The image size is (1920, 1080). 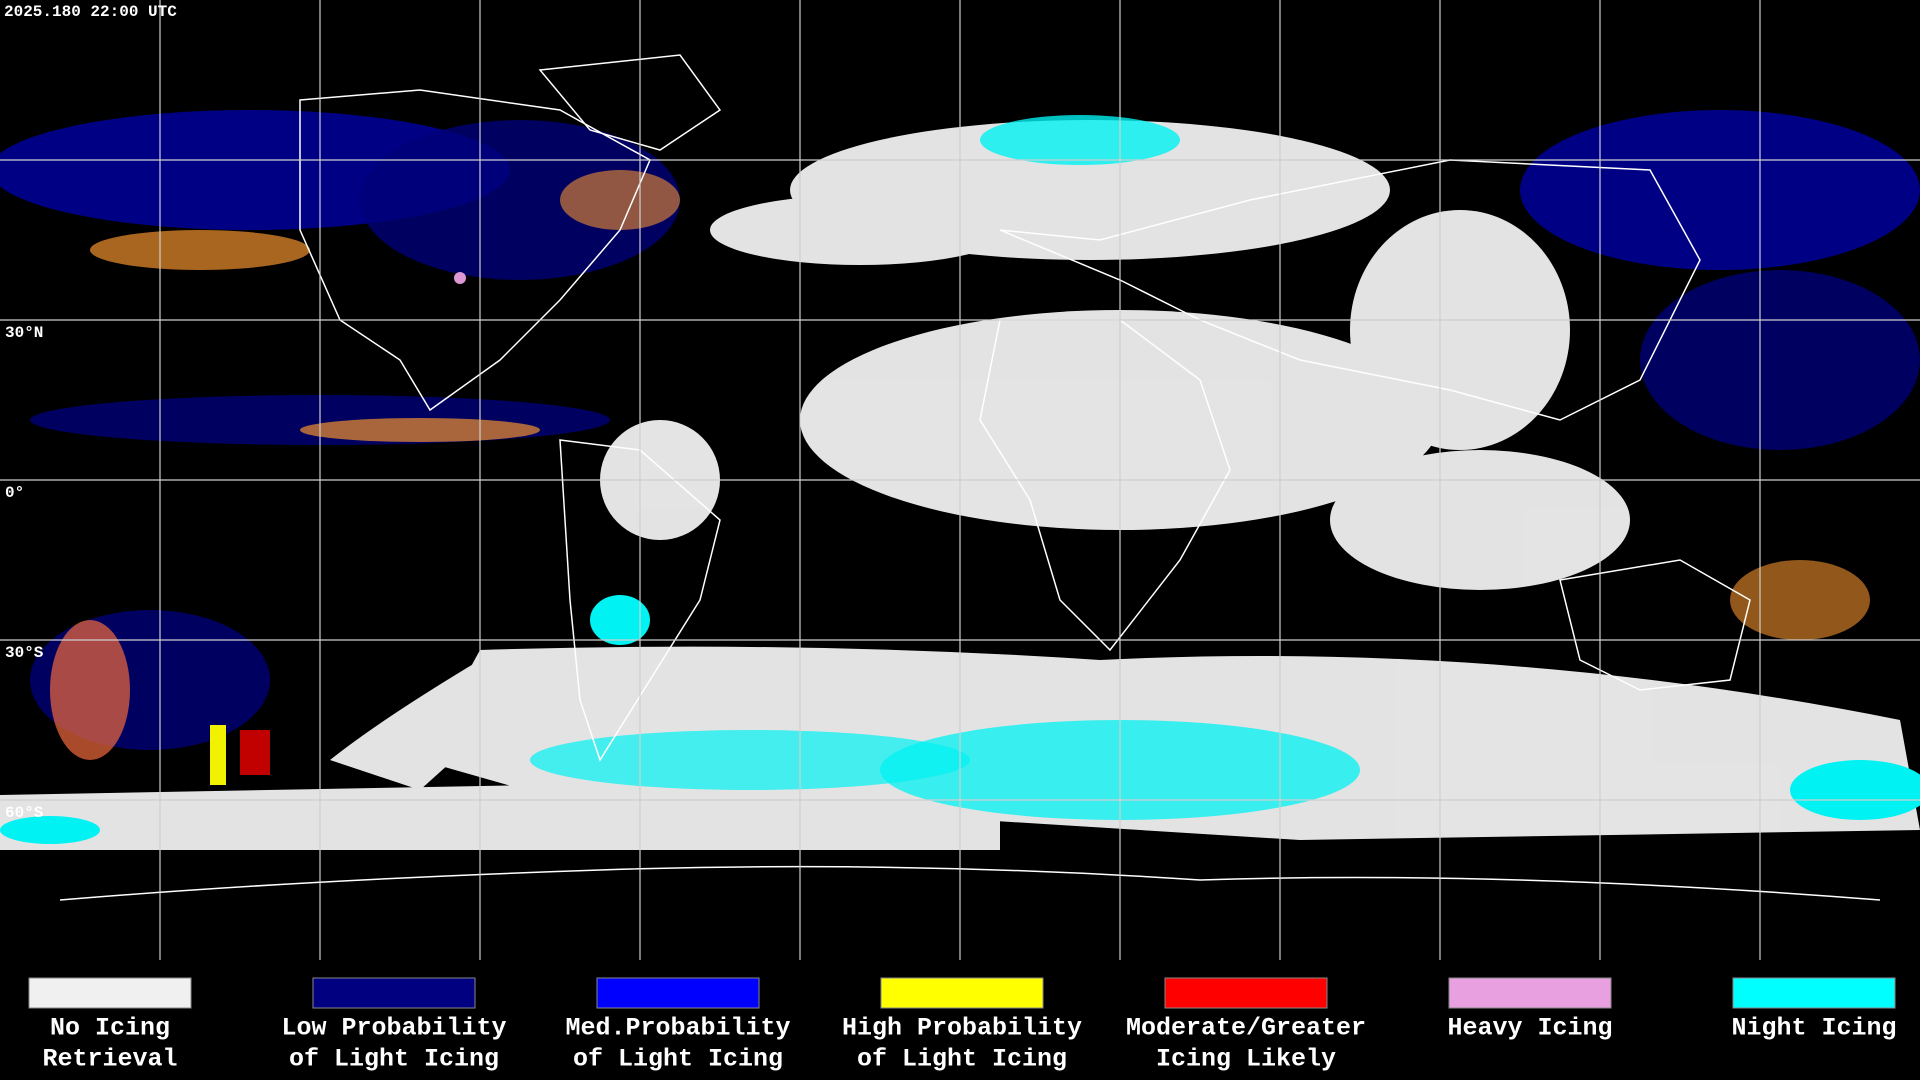 I want to click on latitude-label: 60°S, so click(x=24, y=813).